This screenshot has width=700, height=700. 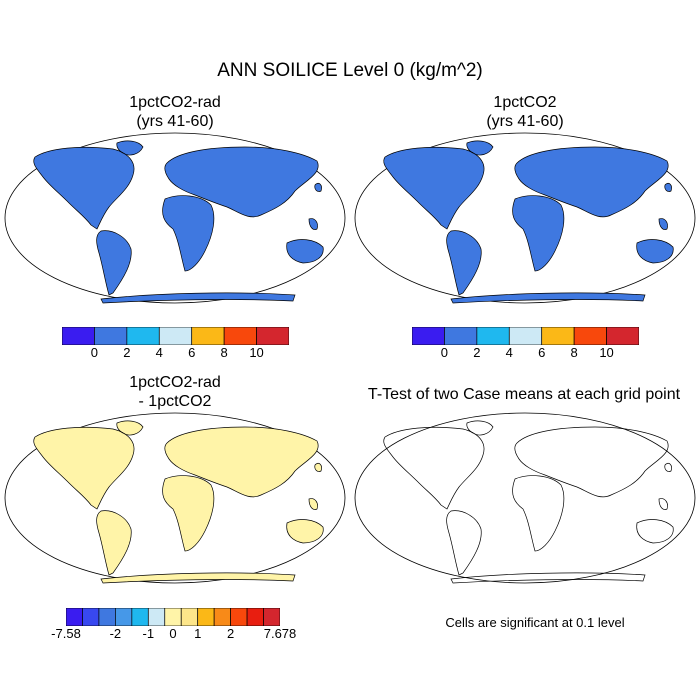 What do you see at coordinates (198, 633) in the screenshot?
I see `colorbar-tick-label: 1` at bounding box center [198, 633].